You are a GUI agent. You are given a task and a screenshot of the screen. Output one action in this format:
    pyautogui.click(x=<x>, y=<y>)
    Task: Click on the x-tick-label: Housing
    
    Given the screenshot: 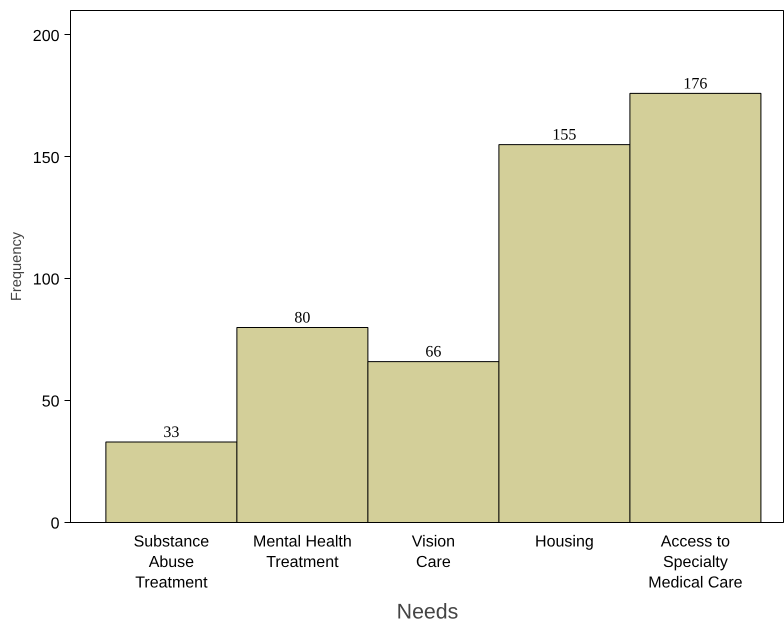 What is the action you would take?
    pyautogui.click(x=564, y=542)
    